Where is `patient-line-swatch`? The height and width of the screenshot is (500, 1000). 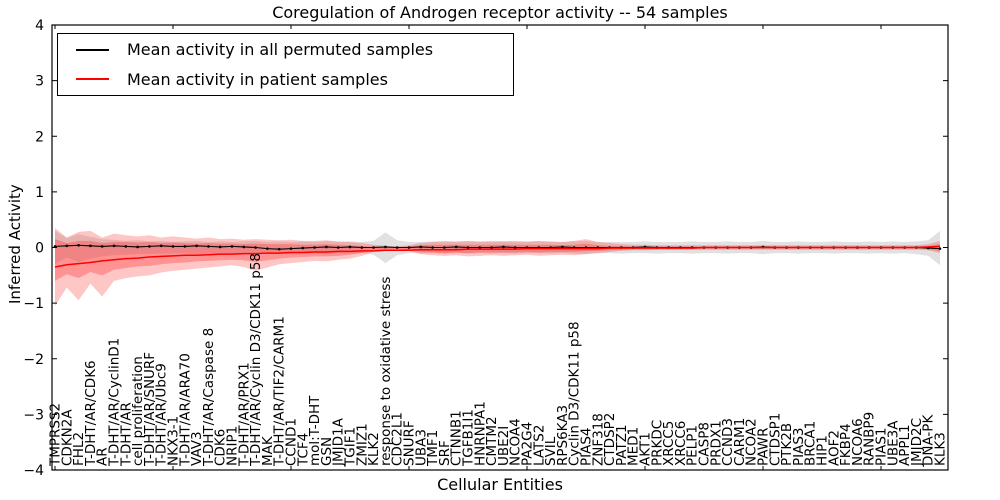
patient-line-swatch is located at coordinates (92, 79).